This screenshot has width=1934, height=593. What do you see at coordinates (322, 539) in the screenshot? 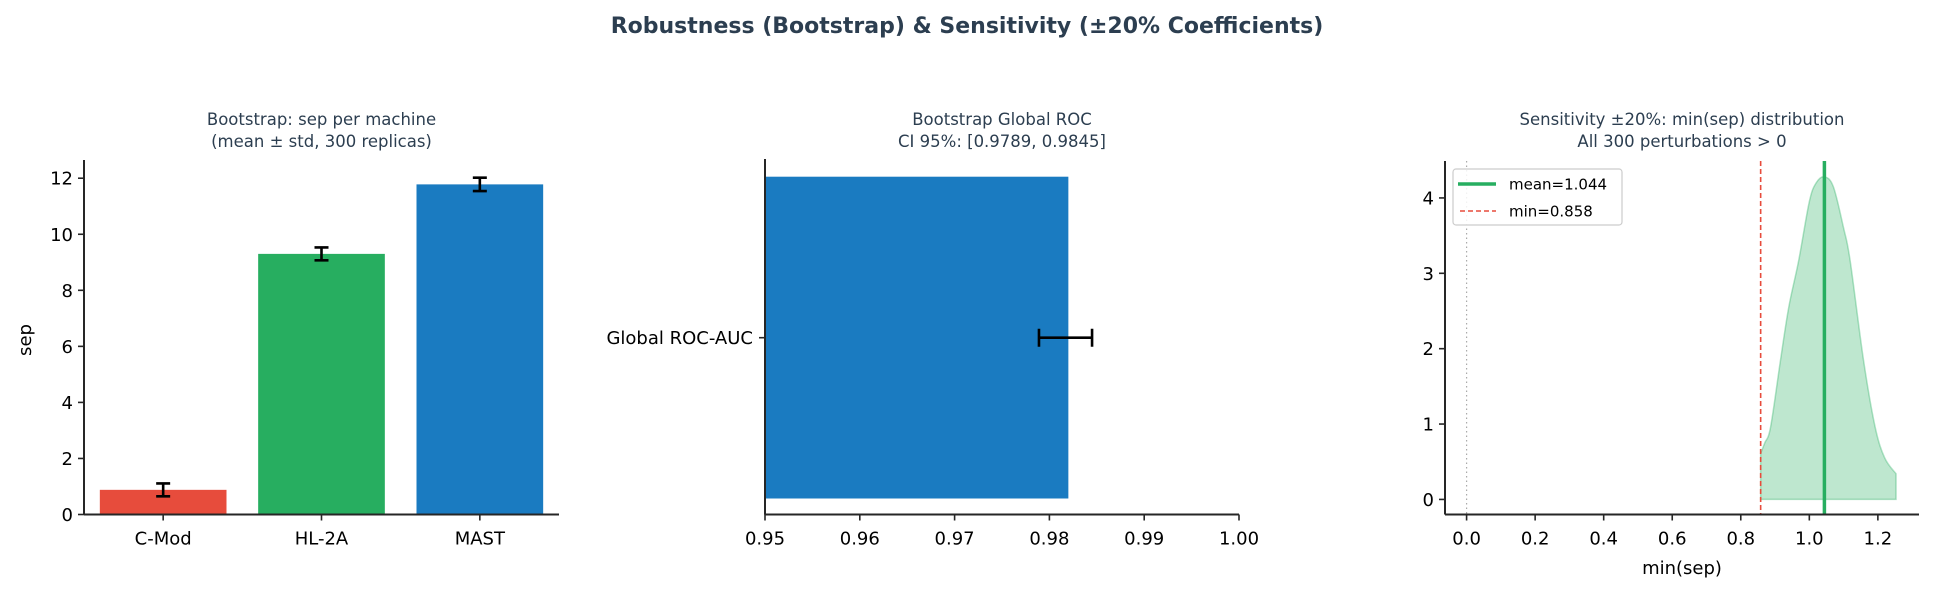
I see `x-tick-label: HL-2A` at bounding box center [322, 539].